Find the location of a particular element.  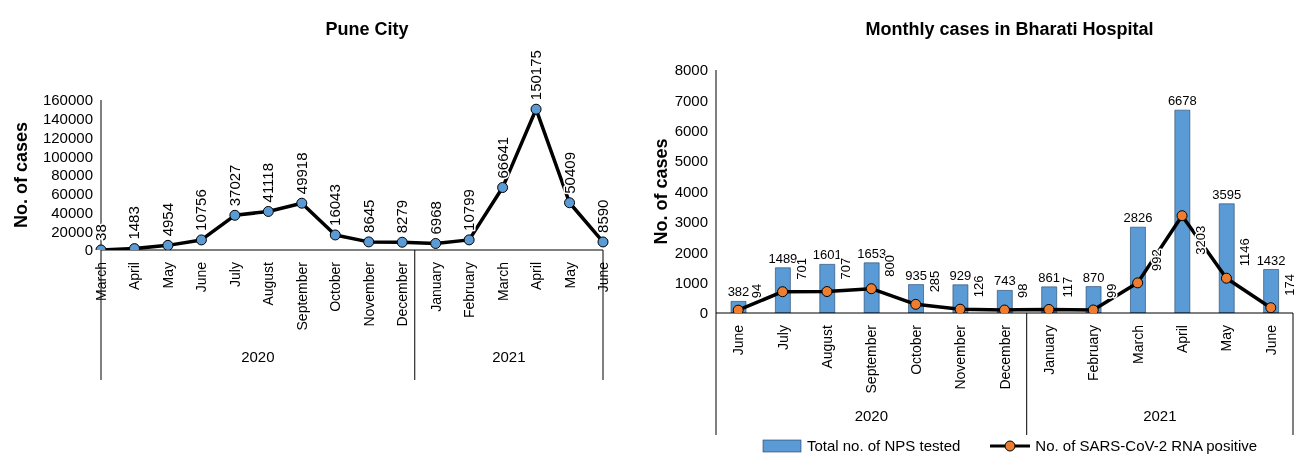

data-label: 94 is located at coordinates (757, 291).